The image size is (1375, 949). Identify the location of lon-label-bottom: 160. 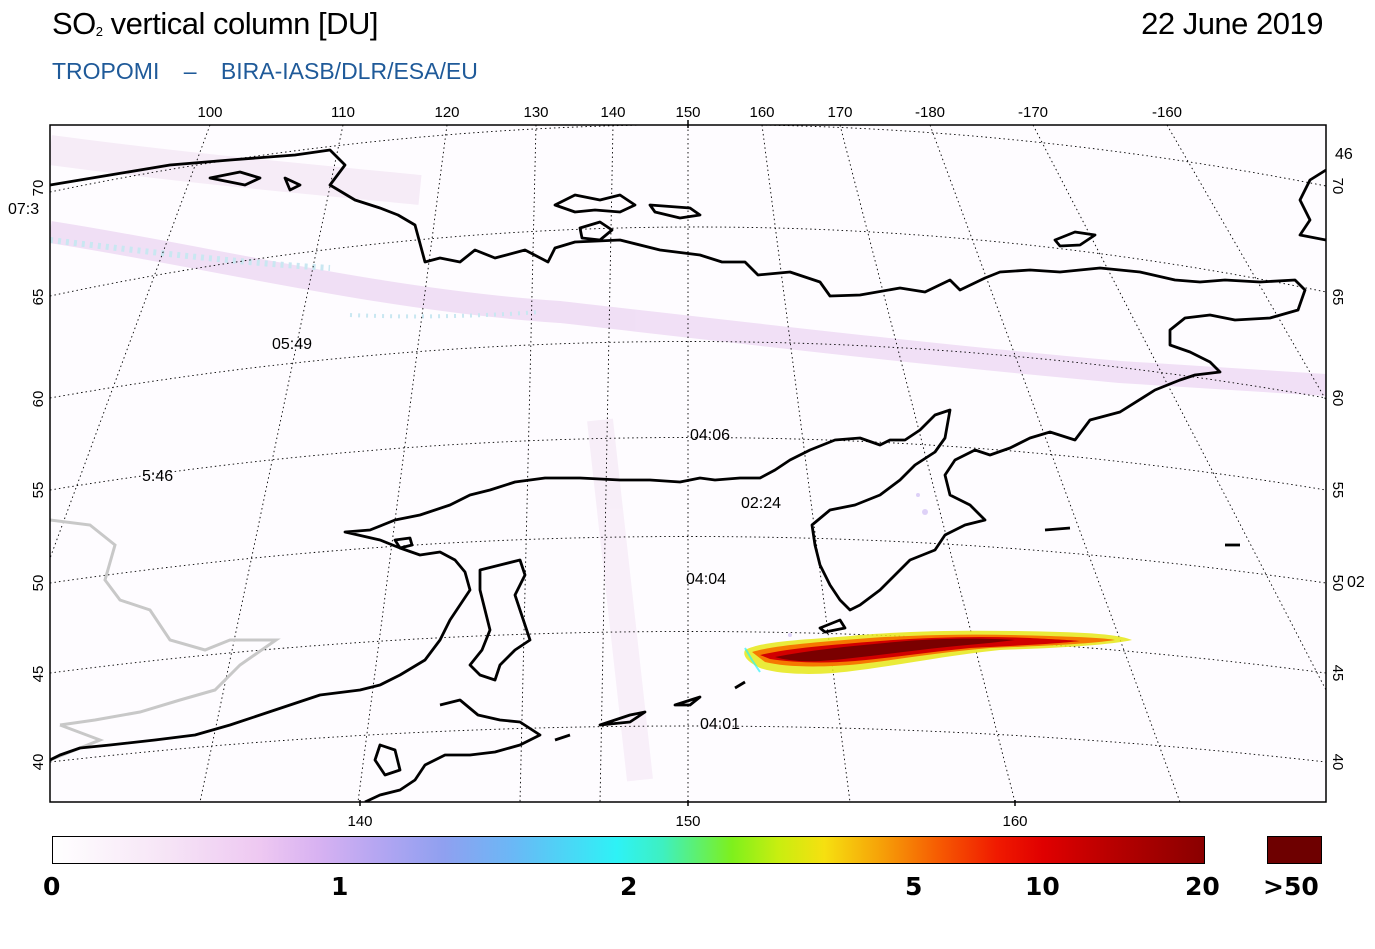
(1014, 821).